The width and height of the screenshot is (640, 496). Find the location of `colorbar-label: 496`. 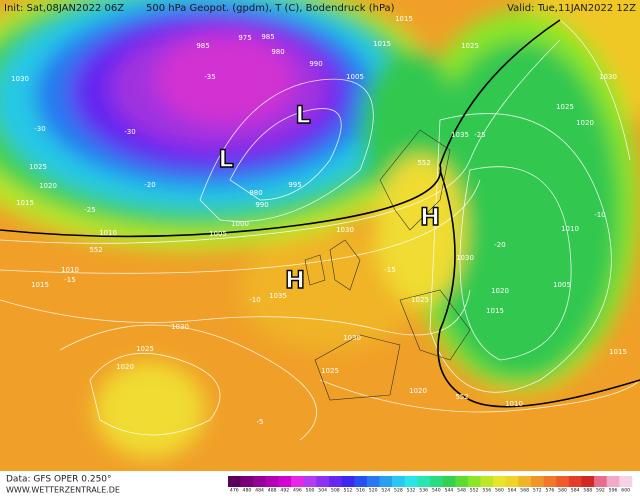

colorbar-label: 496 is located at coordinates (297, 491).